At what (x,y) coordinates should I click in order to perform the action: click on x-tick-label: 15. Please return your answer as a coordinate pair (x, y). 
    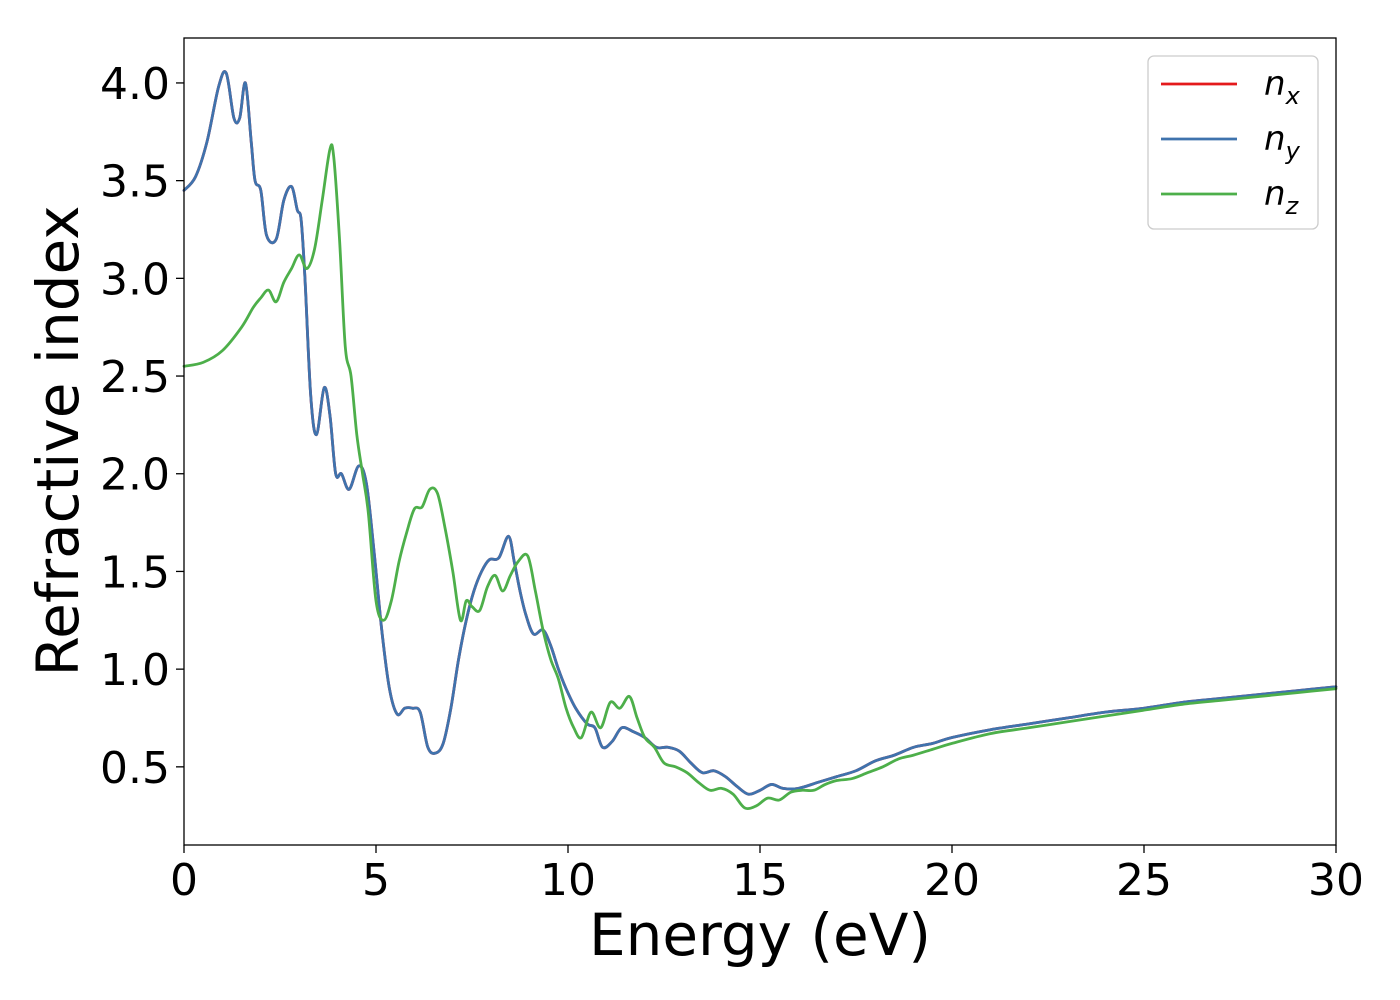
    Looking at the image, I should click on (760, 880).